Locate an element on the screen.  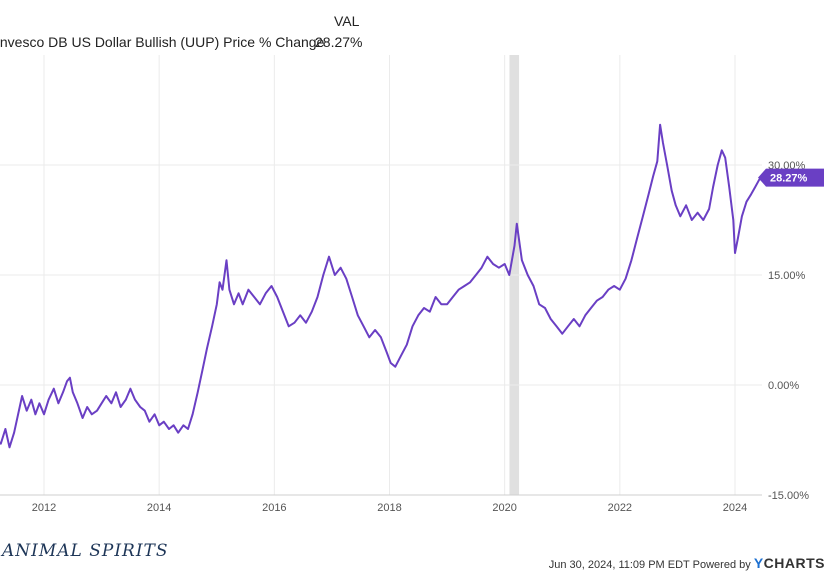
y-tick-label: 15.00% is located at coordinates (787, 276).